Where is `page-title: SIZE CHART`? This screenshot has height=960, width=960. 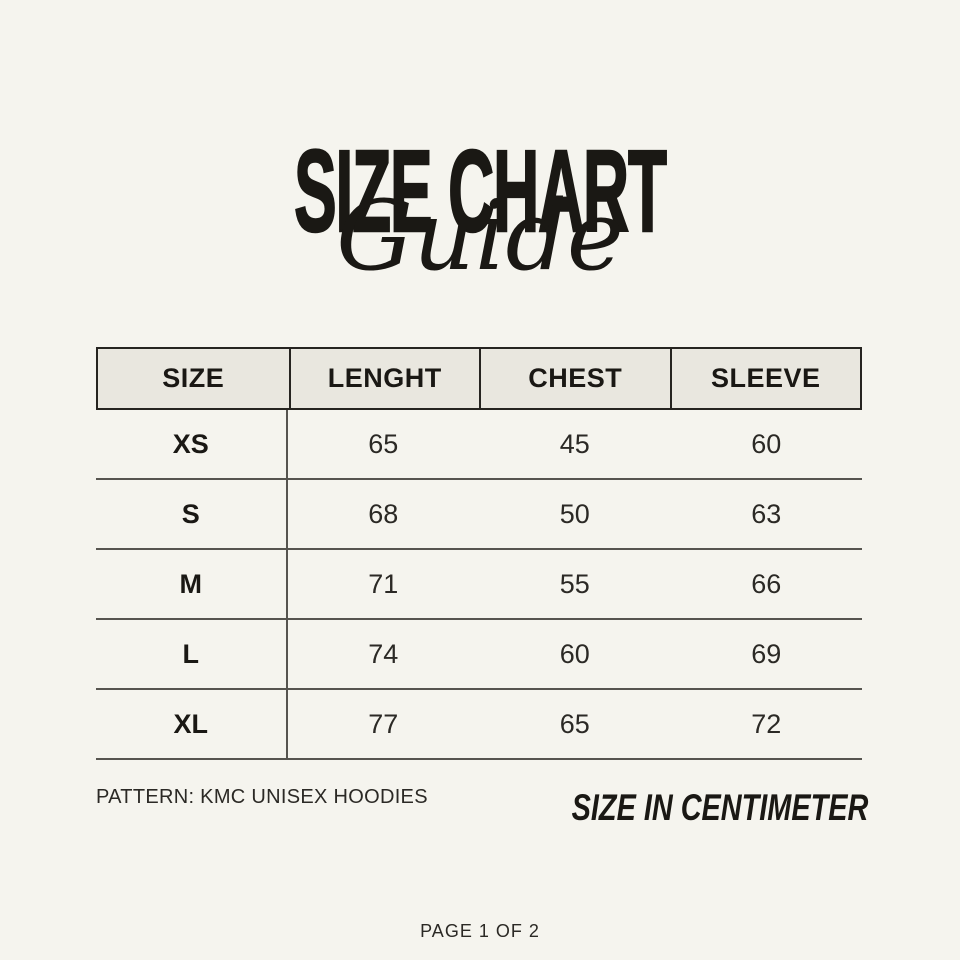
page-title: SIZE CHART is located at coordinates (480, 191).